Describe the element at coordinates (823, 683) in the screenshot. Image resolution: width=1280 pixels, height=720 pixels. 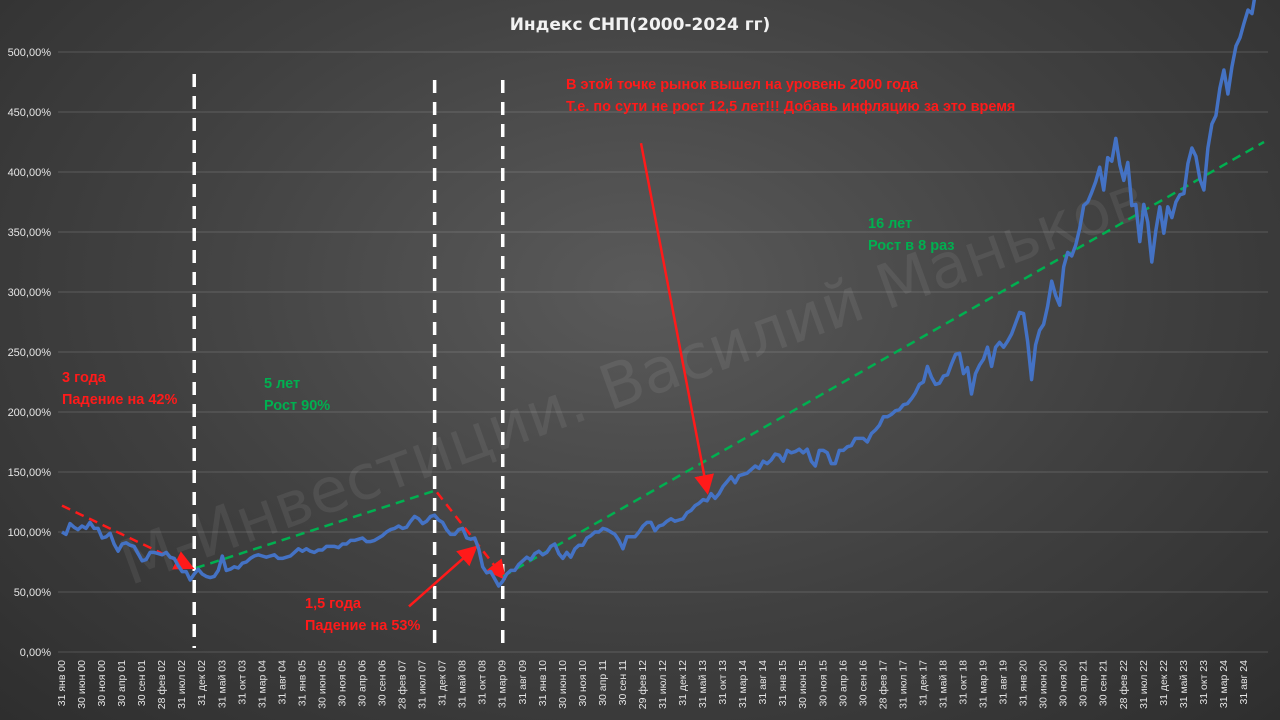
I see `x-tick-label: 30 ноя 15` at that location.